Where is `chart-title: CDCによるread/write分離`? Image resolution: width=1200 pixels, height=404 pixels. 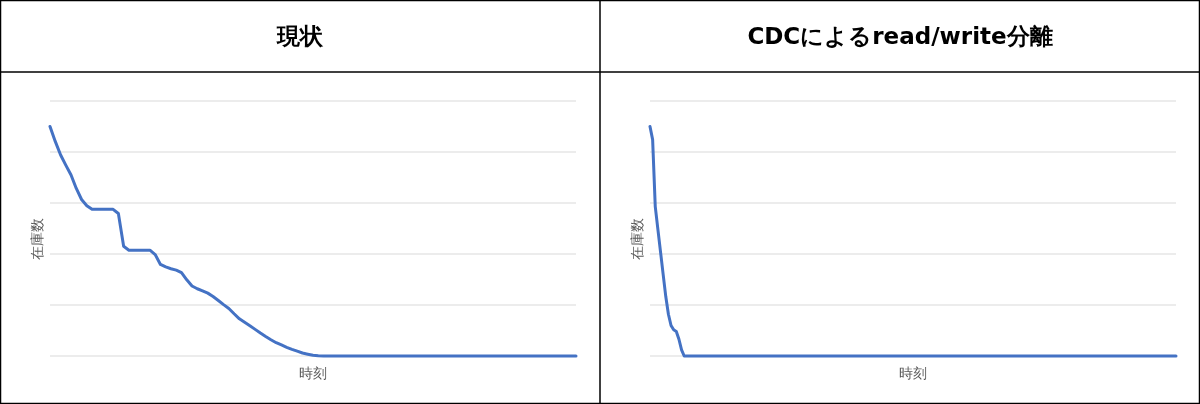
chart-title: CDCによるread/write分離 is located at coordinates (900, 36).